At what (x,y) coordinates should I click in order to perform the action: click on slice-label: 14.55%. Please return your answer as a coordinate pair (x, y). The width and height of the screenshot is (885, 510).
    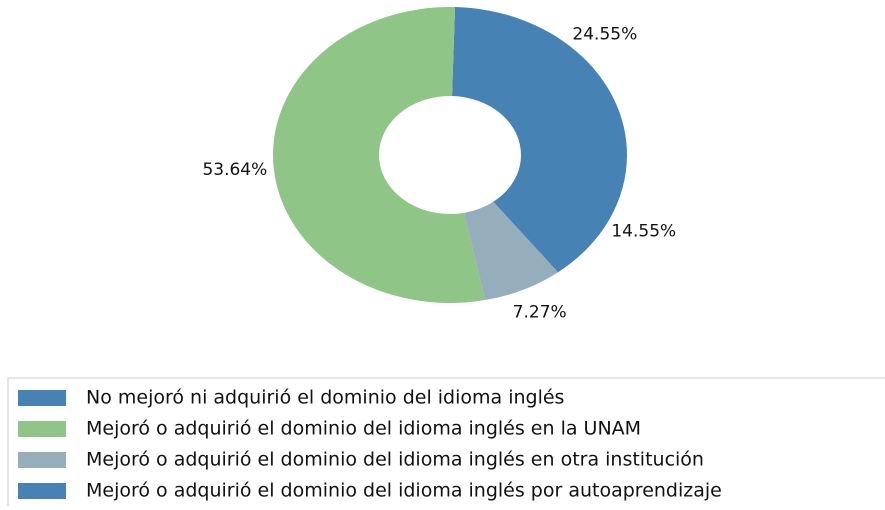
    Looking at the image, I should click on (643, 231).